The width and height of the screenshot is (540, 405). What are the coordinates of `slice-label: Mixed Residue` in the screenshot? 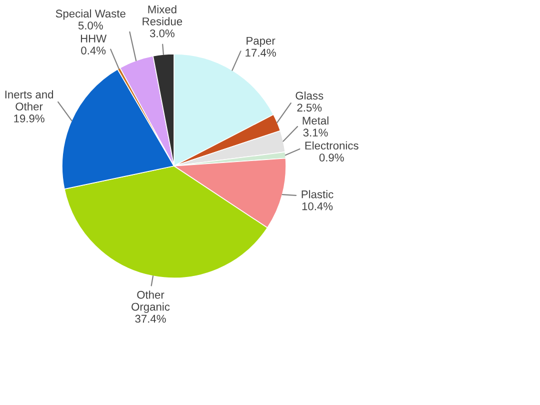 It's located at (162, 15).